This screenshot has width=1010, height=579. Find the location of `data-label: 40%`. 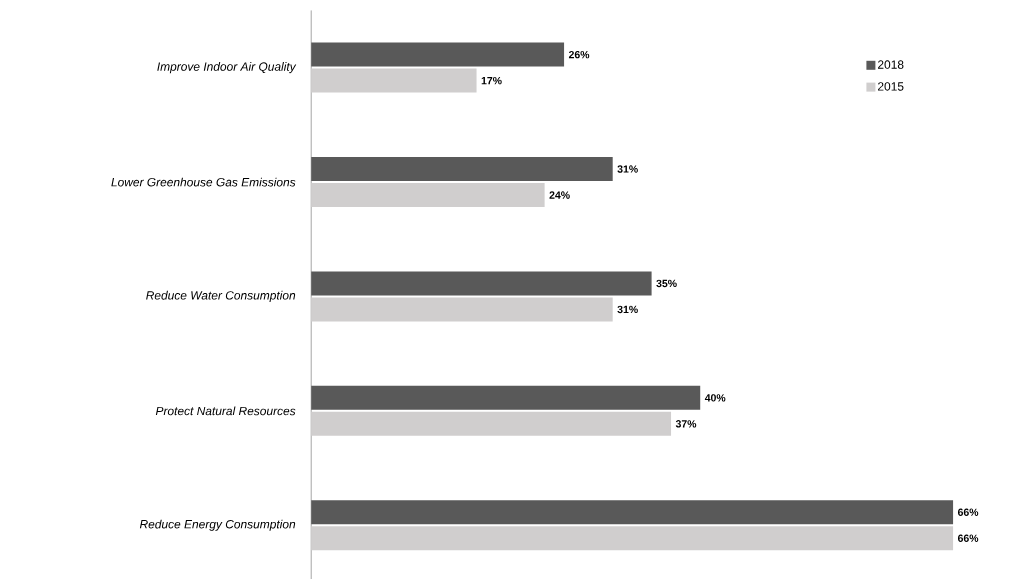

data-label: 40% is located at coordinates (715, 398).